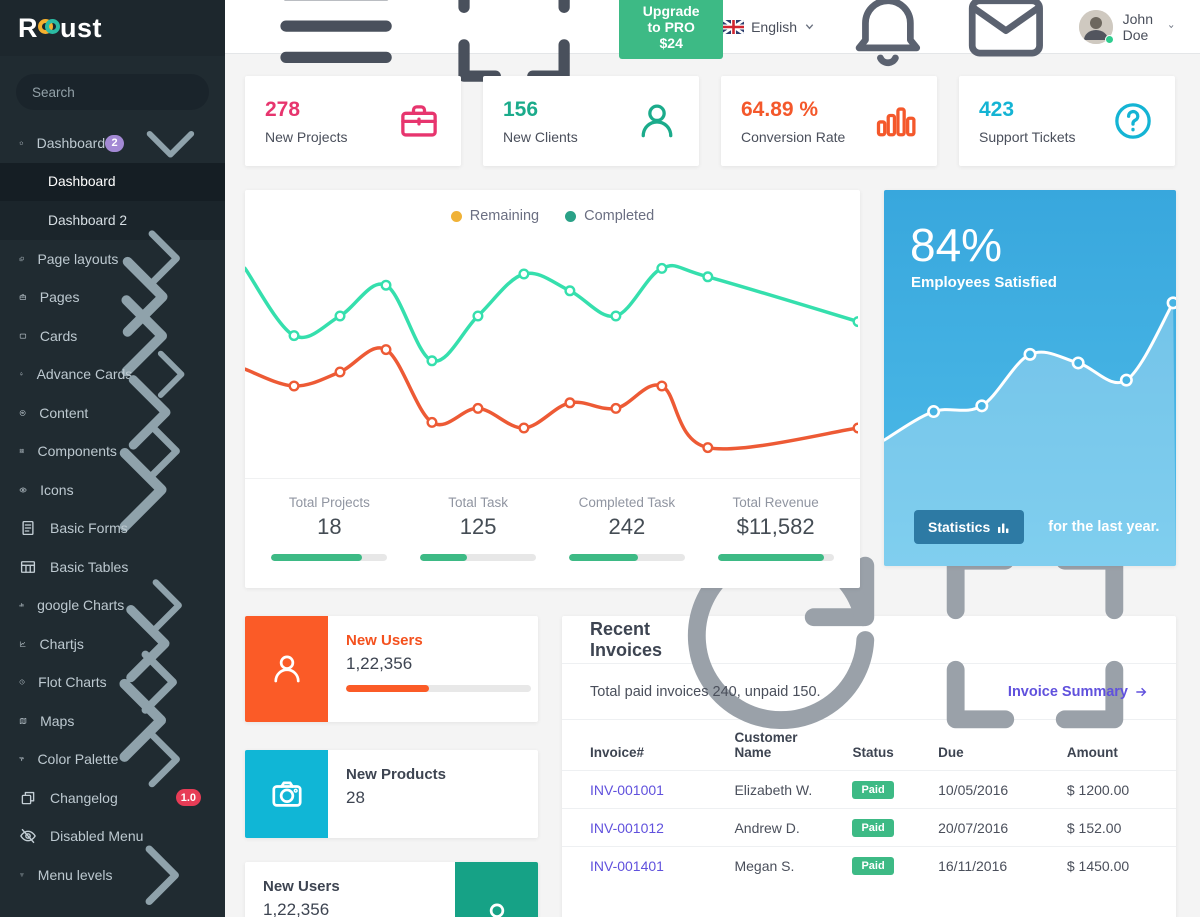  What do you see at coordinates (112, 836) in the screenshot?
I see `sidebar-item-disabled-menu: Disabled Menu` at bounding box center [112, 836].